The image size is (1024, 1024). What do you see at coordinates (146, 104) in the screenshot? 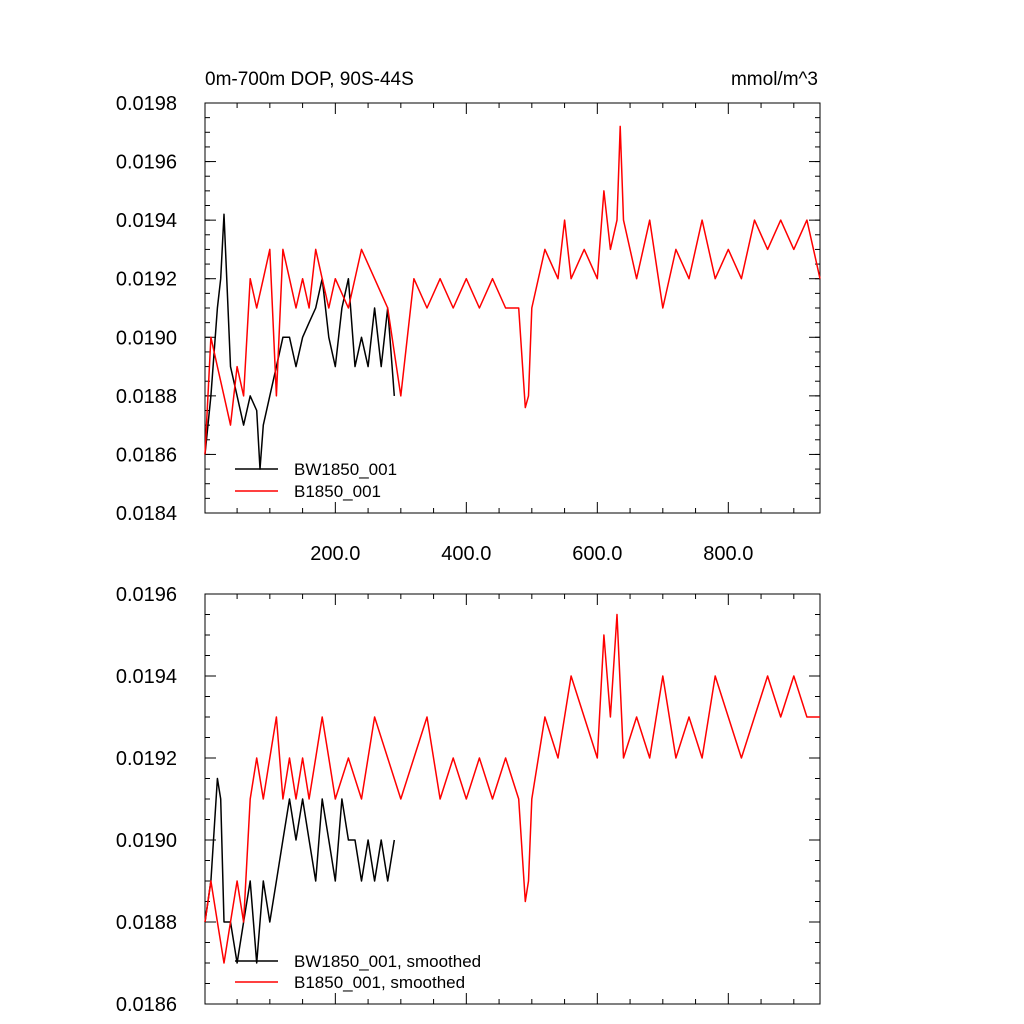
I see `y-tick-label: 0.0198` at bounding box center [146, 104].